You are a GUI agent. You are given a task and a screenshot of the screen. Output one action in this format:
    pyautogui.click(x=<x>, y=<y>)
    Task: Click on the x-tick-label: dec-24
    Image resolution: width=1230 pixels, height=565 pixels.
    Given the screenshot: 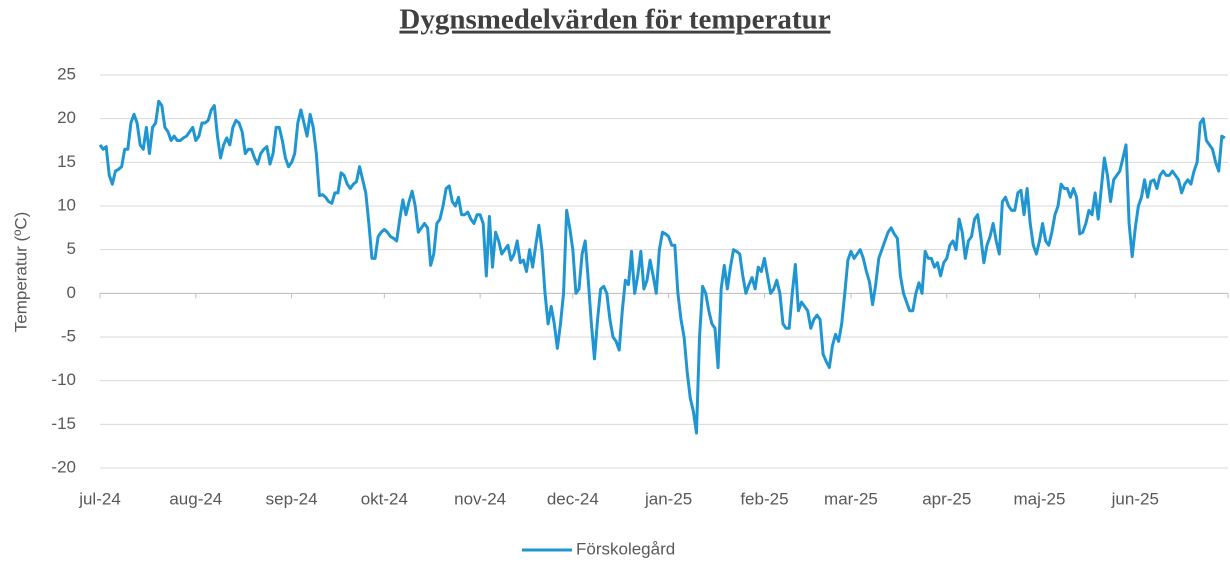 What is the action you would take?
    pyautogui.click(x=573, y=498)
    